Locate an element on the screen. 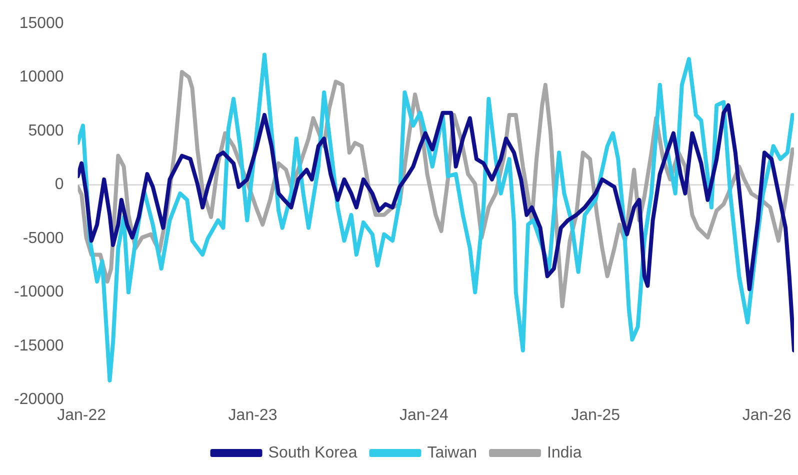  y-tick-label: 10000 is located at coordinates (41, 77).